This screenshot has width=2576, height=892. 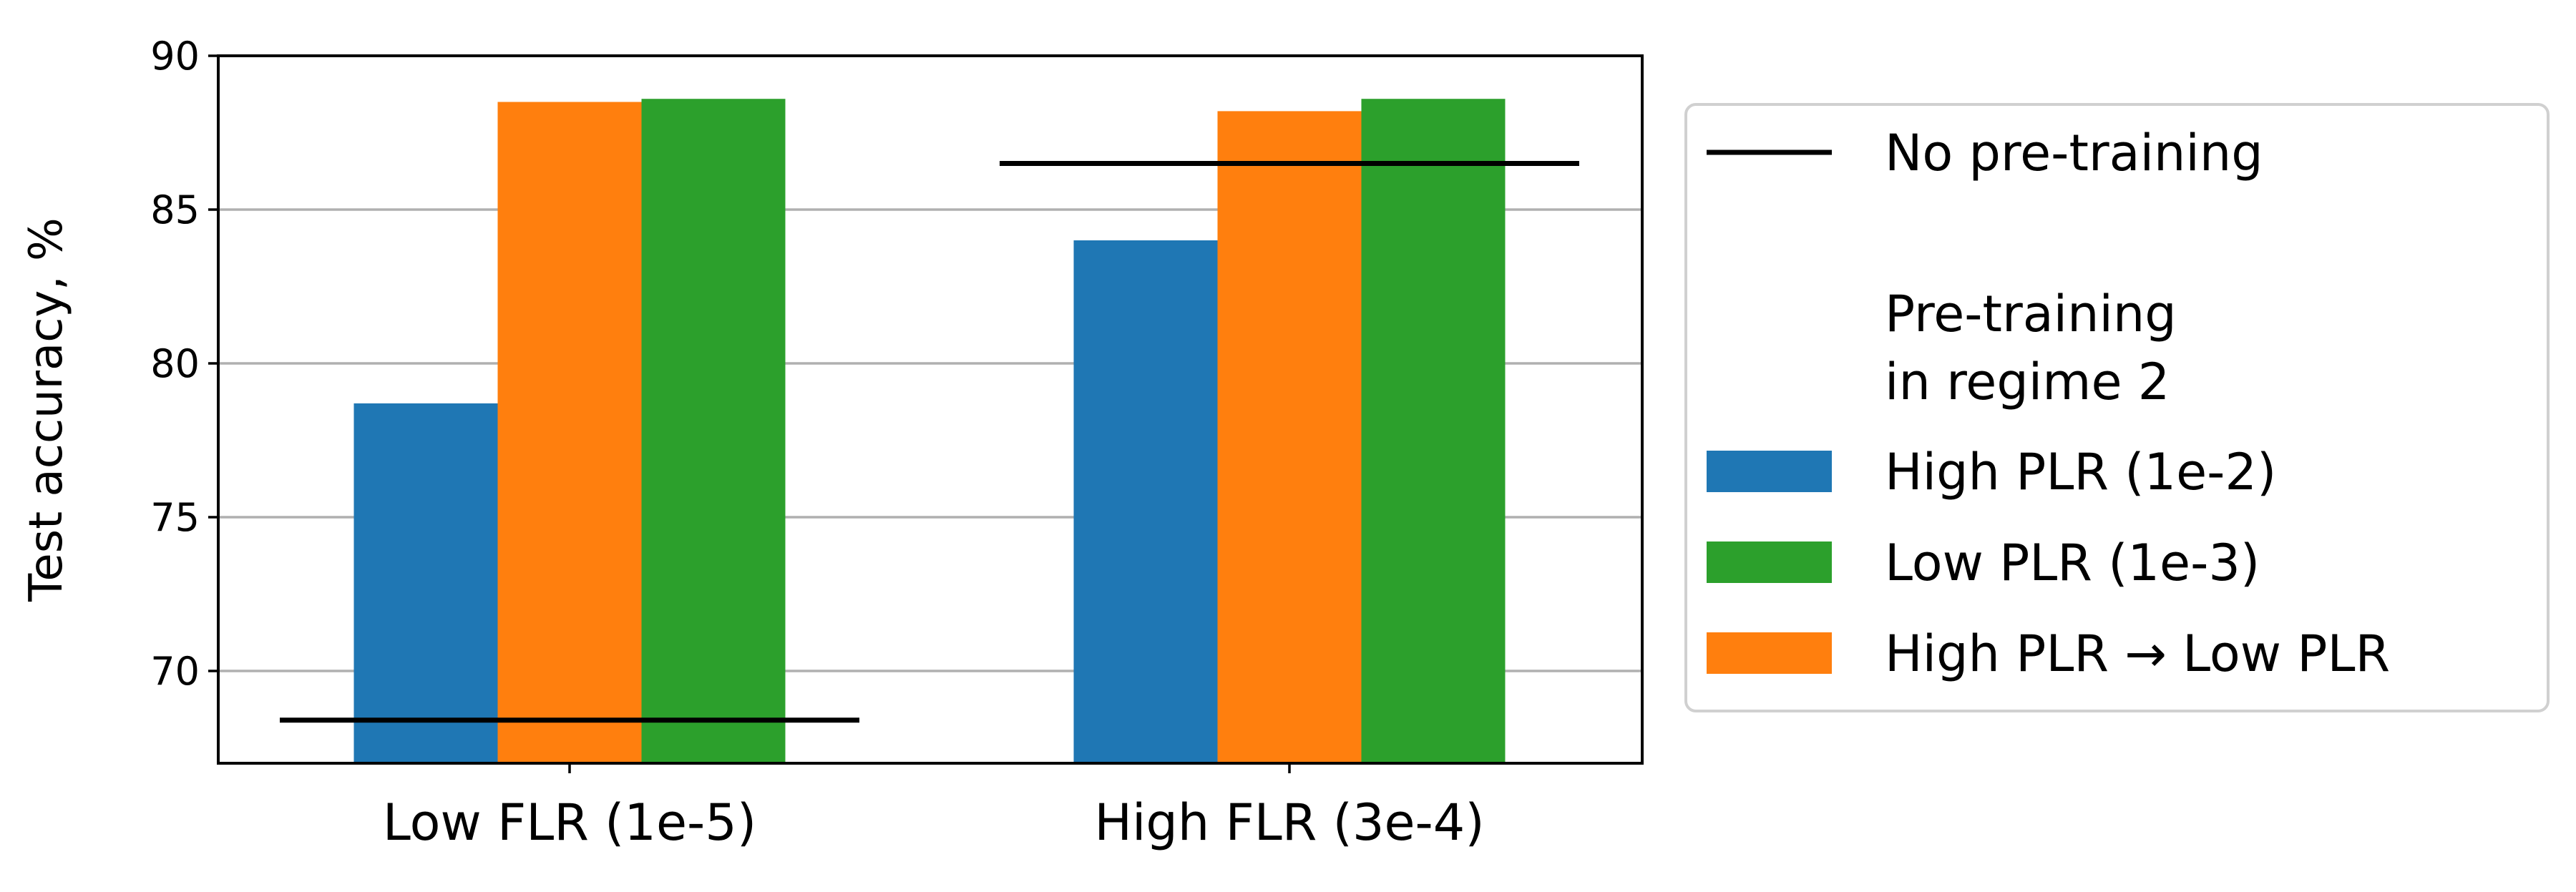 What do you see at coordinates (2031, 348) in the screenshot?
I see `legend-header: Pre-training in regime 2` at bounding box center [2031, 348].